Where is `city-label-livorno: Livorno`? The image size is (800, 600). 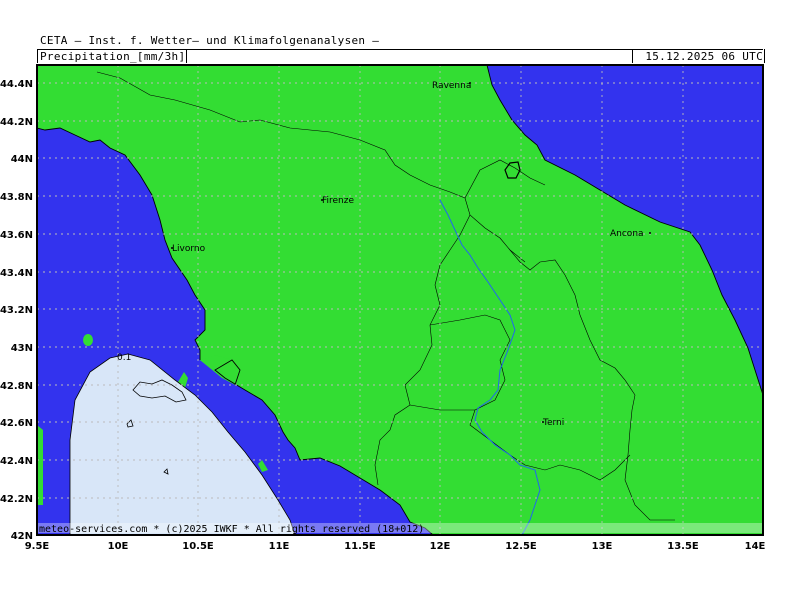
city-label-livorno: Livorno is located at coordinates (189, 249).